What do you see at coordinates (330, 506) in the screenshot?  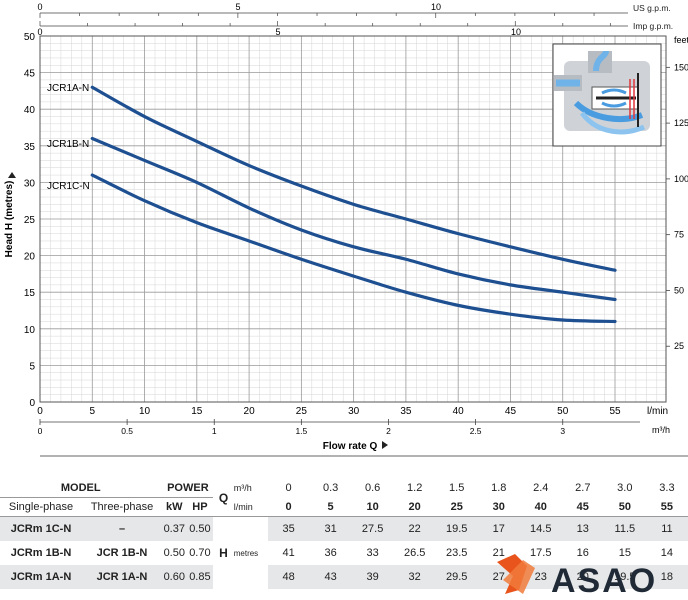 I see `lmin-value: 5` at bounding box center [330, 506].